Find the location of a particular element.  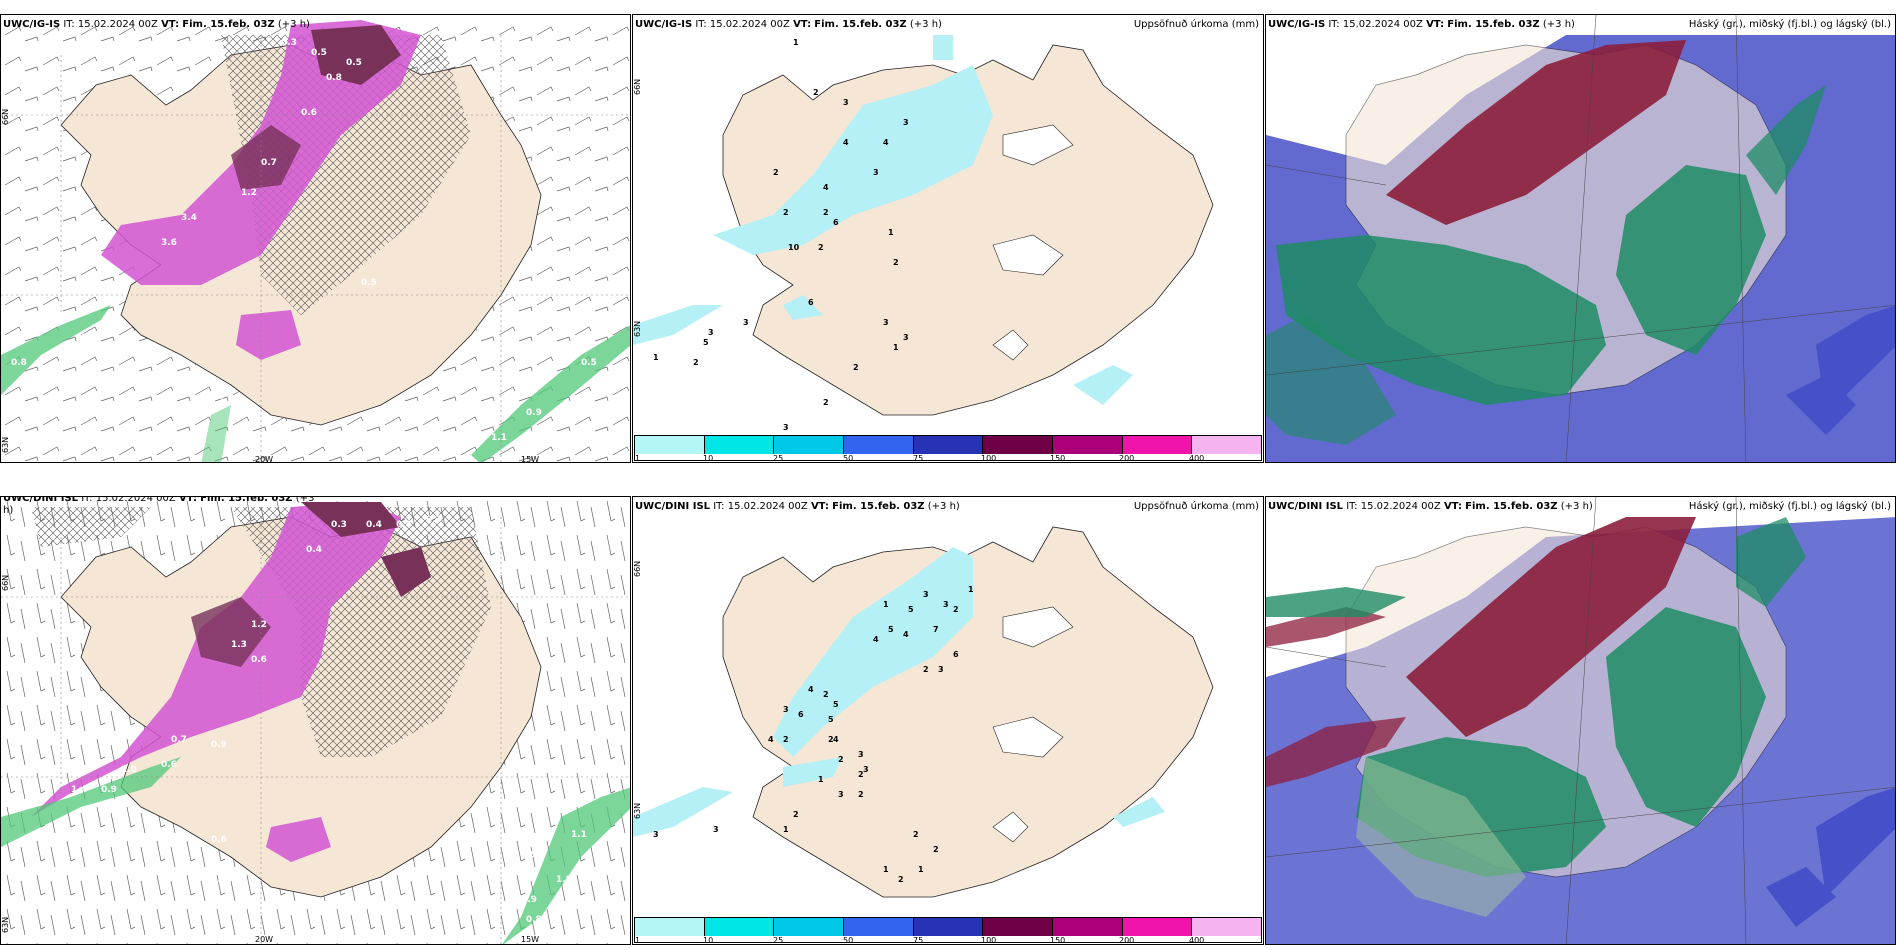

map-value-label: 1.5 is located at coordinates (219, 880).